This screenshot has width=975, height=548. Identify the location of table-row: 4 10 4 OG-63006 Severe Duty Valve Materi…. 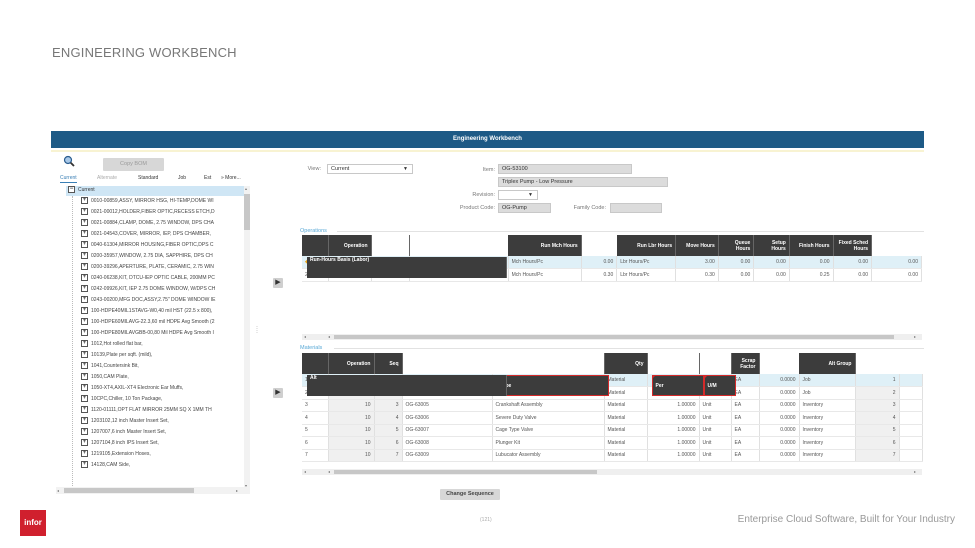
(612, 418).